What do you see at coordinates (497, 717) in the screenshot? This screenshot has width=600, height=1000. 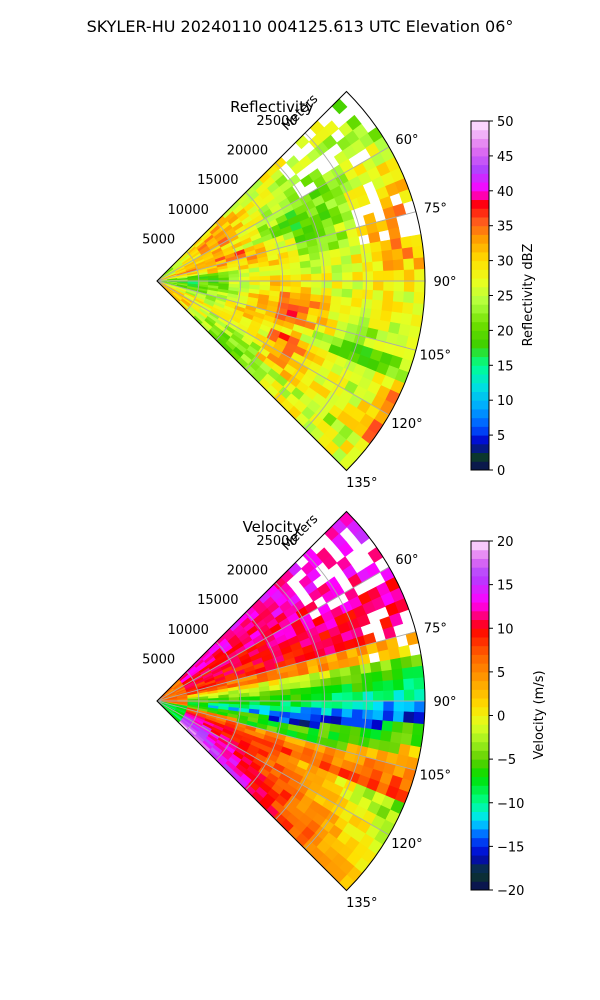 I see `velocity-colorbar: −20 −15 −10 −5 0 5 10 15 20` at bounding box center [497, 717].